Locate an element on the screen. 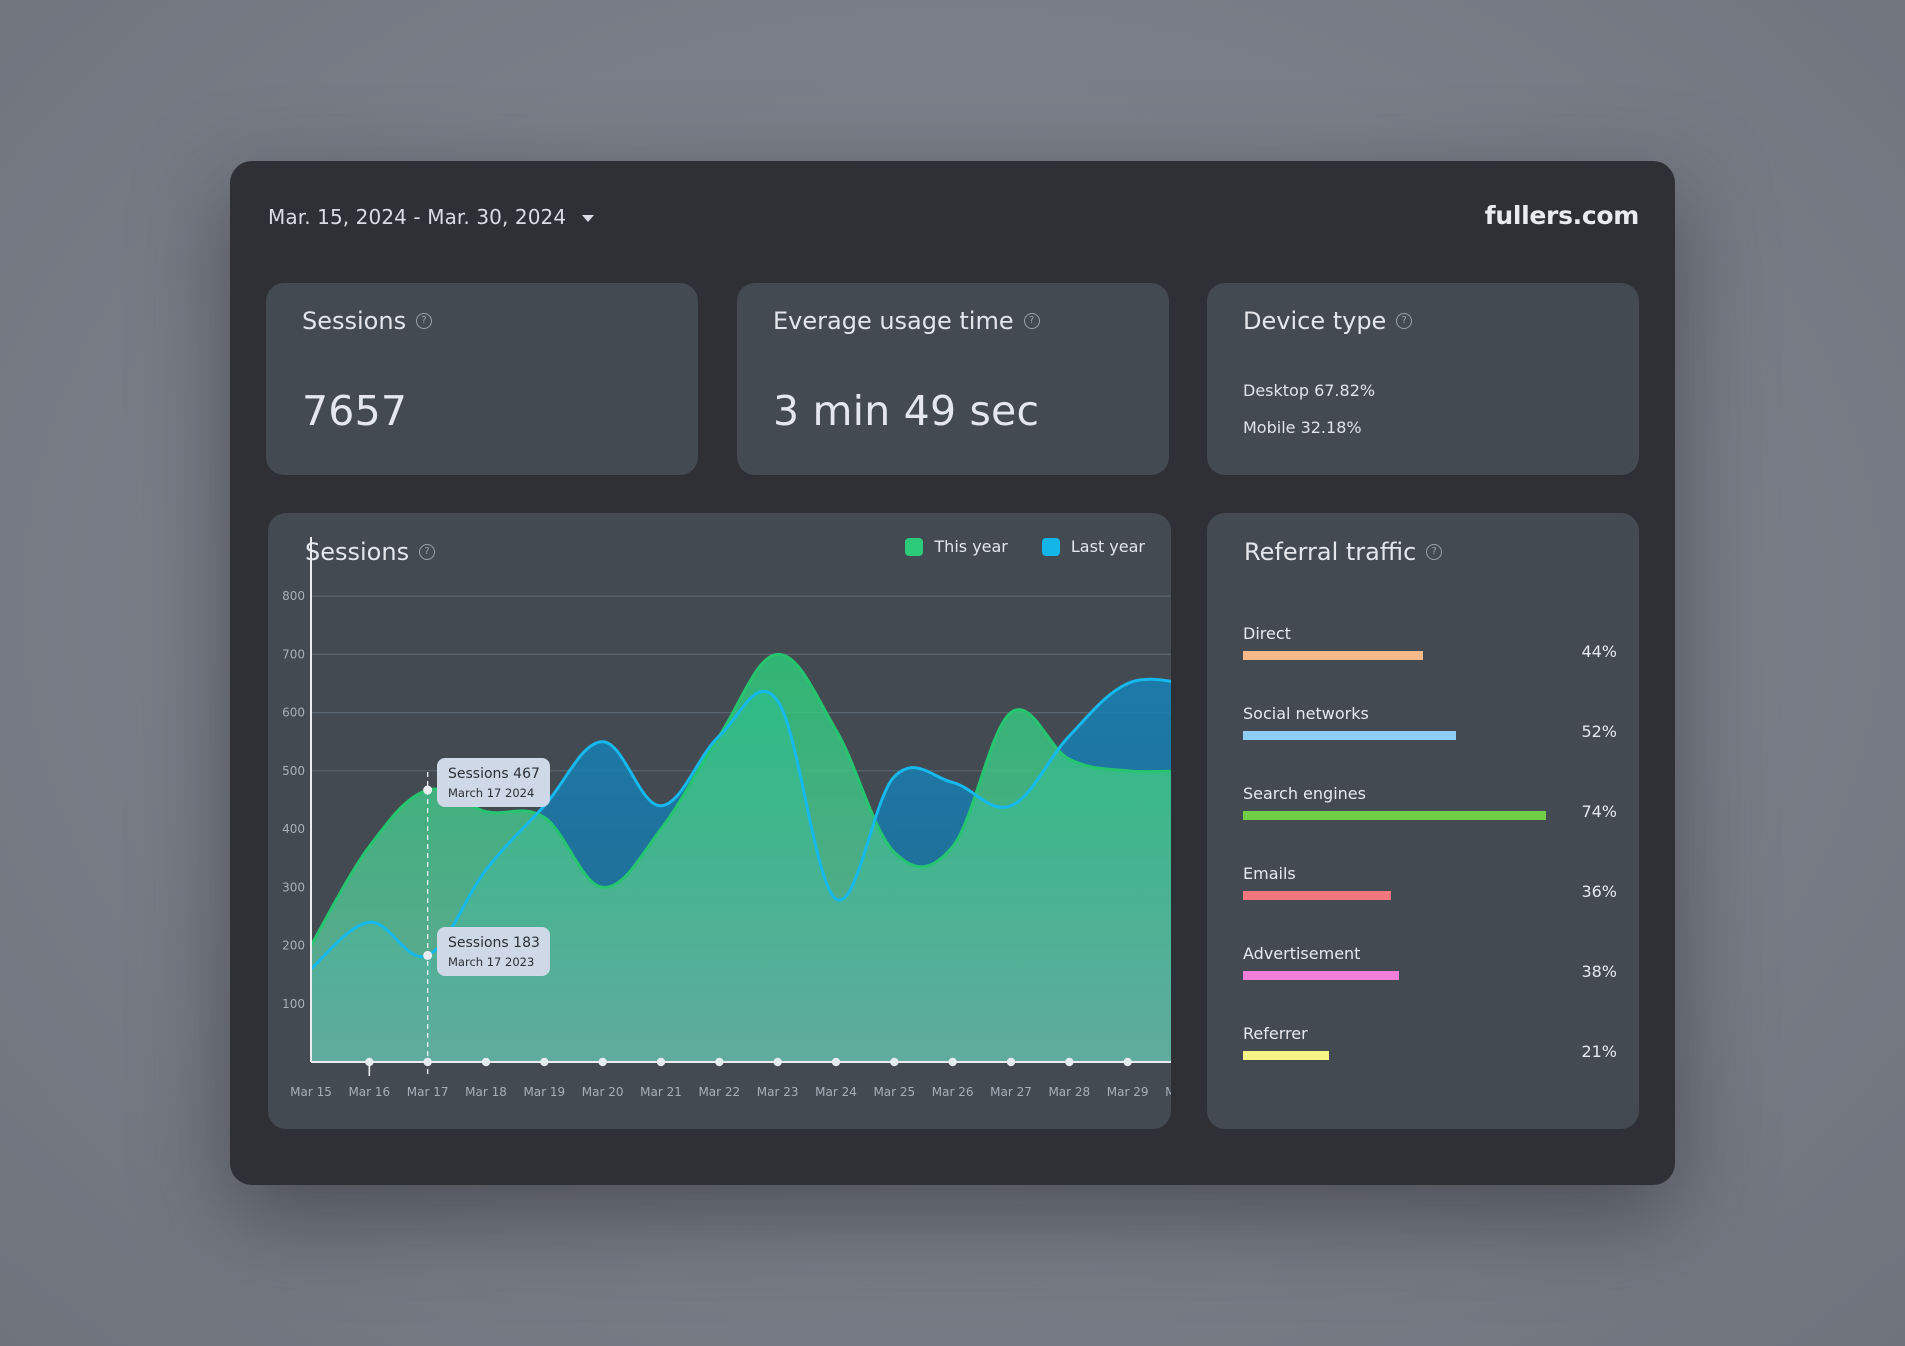 This screenshot has height=1346, width=1905. referral-title: Referral traffic is located at coordinates (1330, 552).